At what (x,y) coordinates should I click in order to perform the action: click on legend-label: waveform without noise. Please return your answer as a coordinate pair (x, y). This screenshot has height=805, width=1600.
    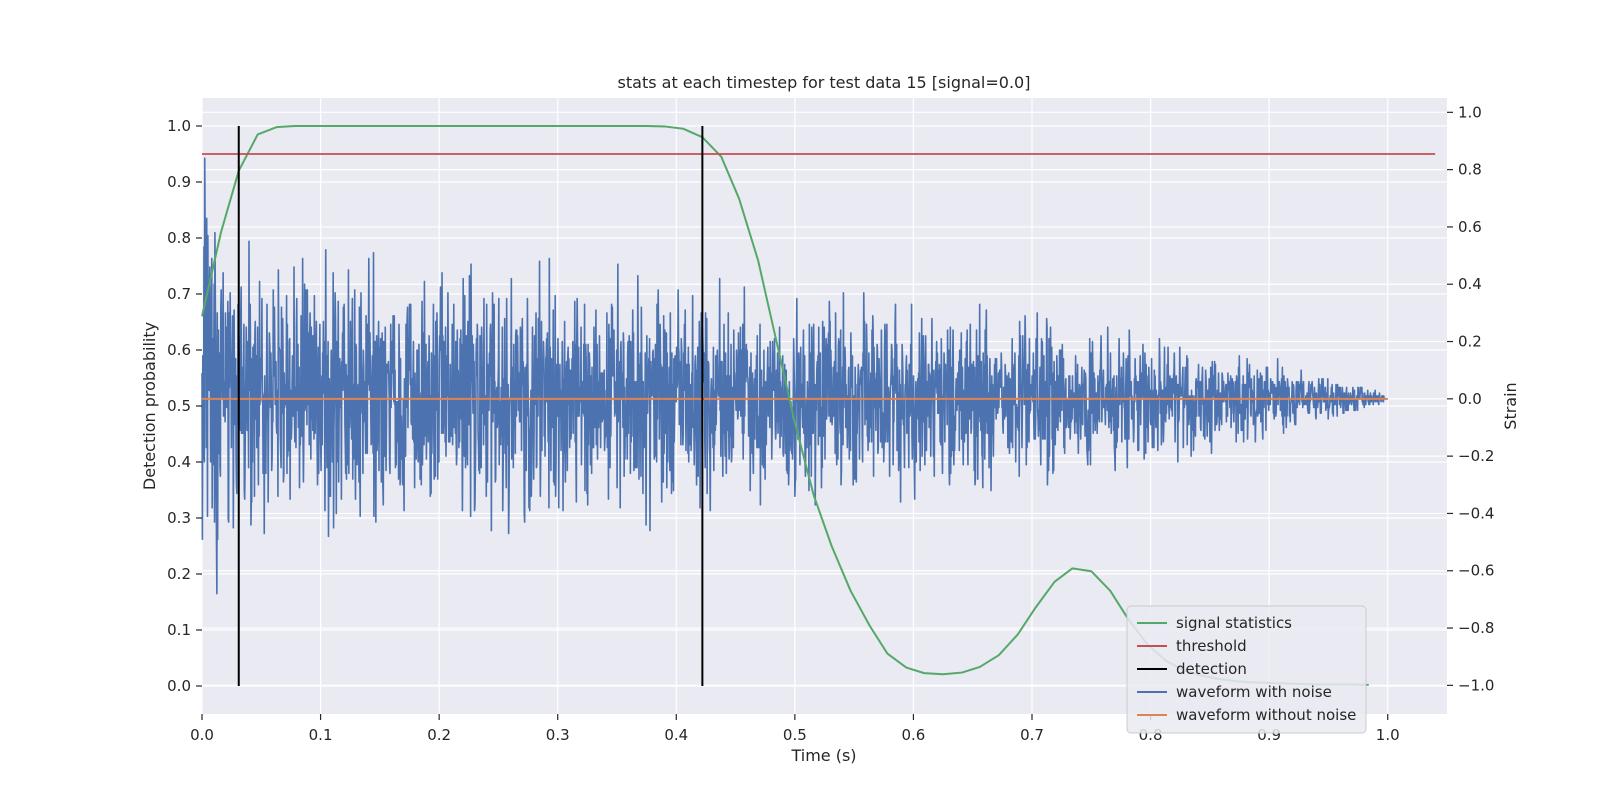
    Looking at the image, I should click on (1266, 715).